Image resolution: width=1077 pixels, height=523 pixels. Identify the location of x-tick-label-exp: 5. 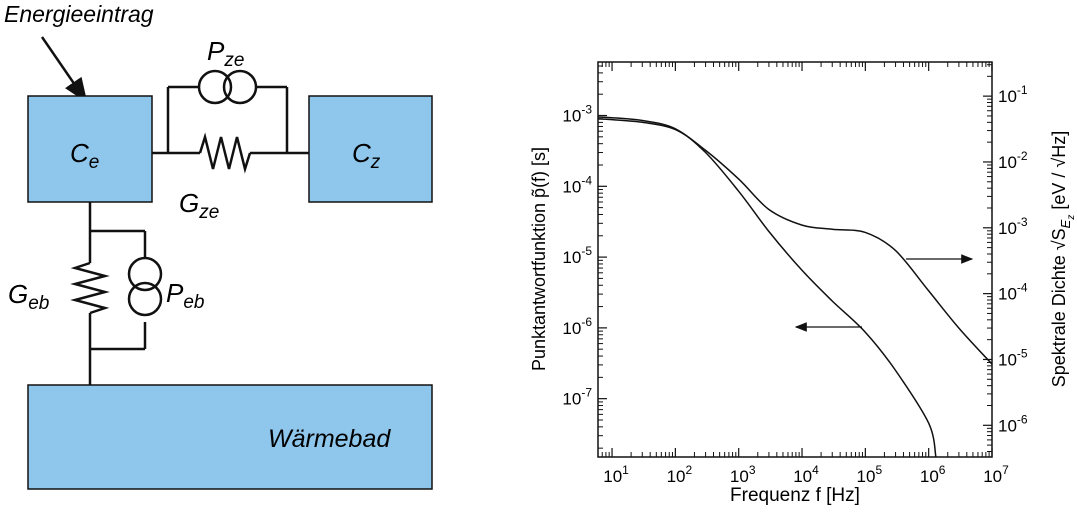
(878, 470).